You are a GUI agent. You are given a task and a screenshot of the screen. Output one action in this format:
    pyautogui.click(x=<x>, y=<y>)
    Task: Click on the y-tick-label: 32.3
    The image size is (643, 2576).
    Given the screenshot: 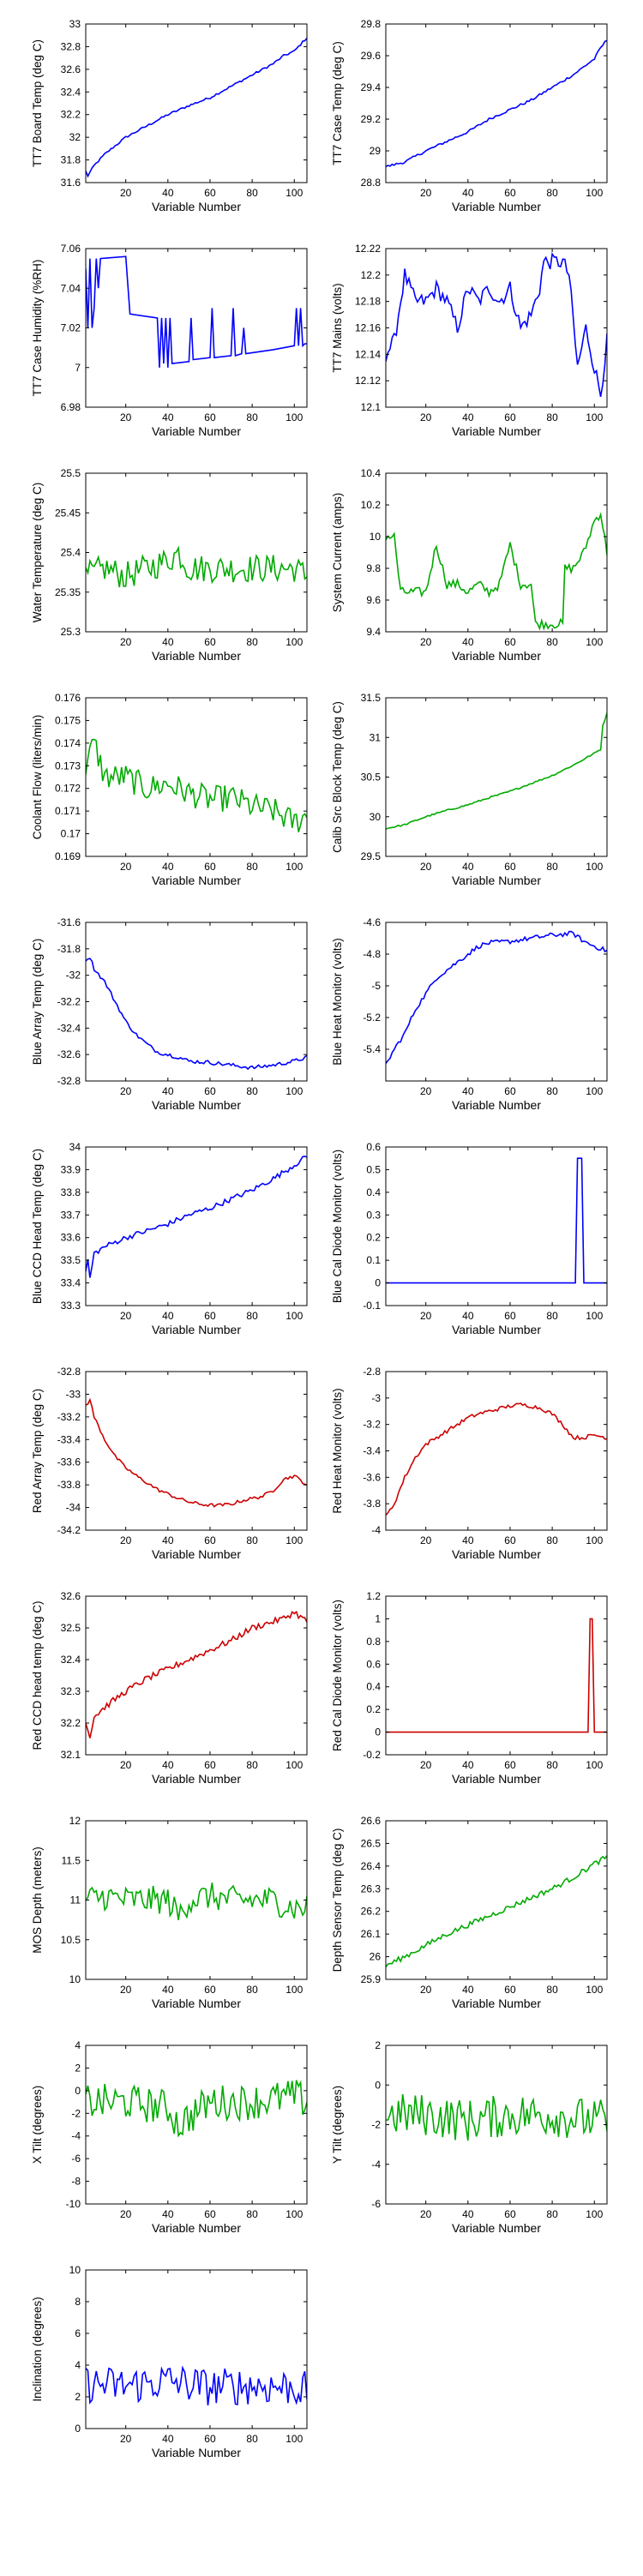 What is the action you would take?
    pyautogui.click(x=71, y=1691)
    